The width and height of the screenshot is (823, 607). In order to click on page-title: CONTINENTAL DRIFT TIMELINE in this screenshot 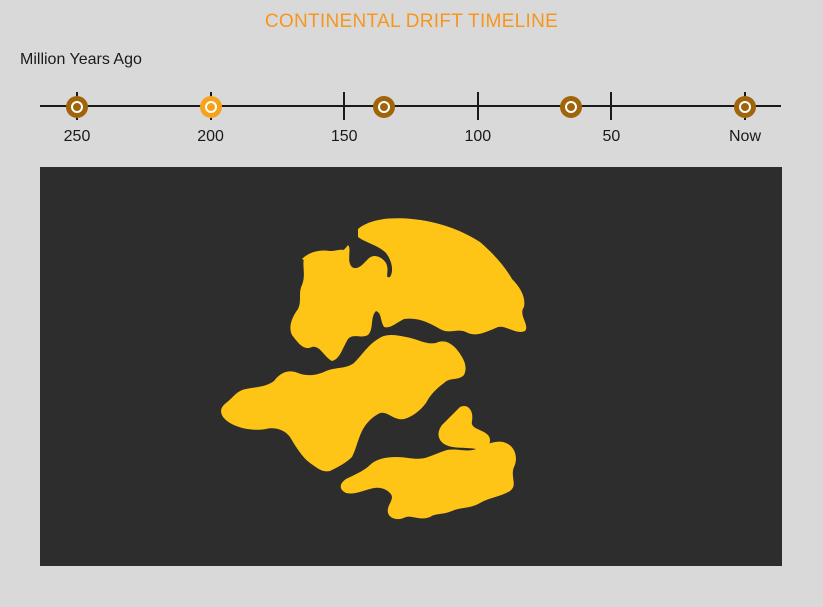, I will do `click(411, 21)`.